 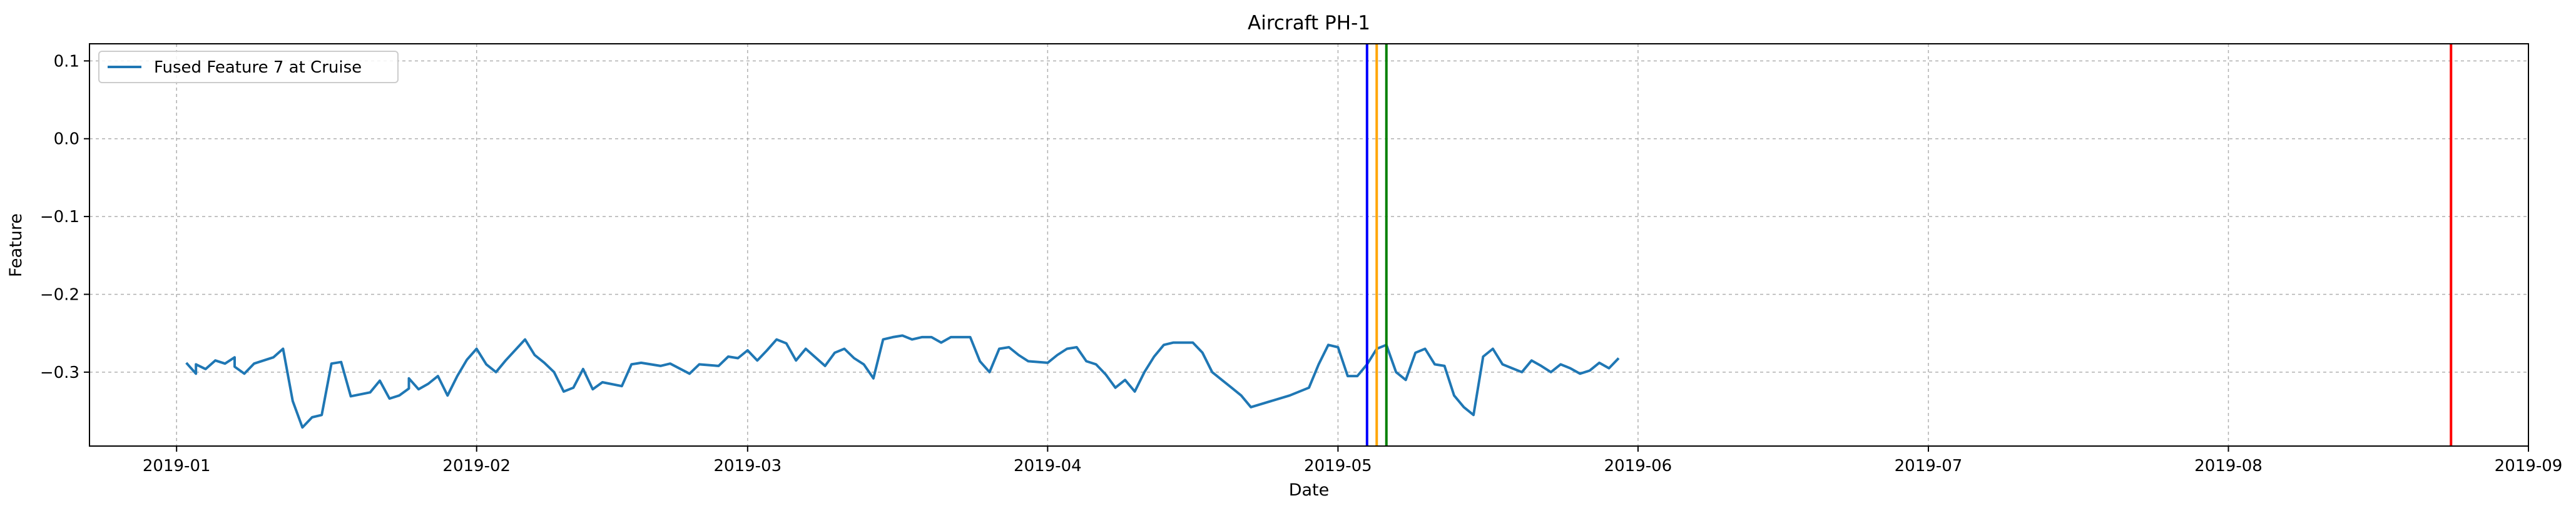 I want to click on y-tick-label: 0.1, so click(x=66, y=61).